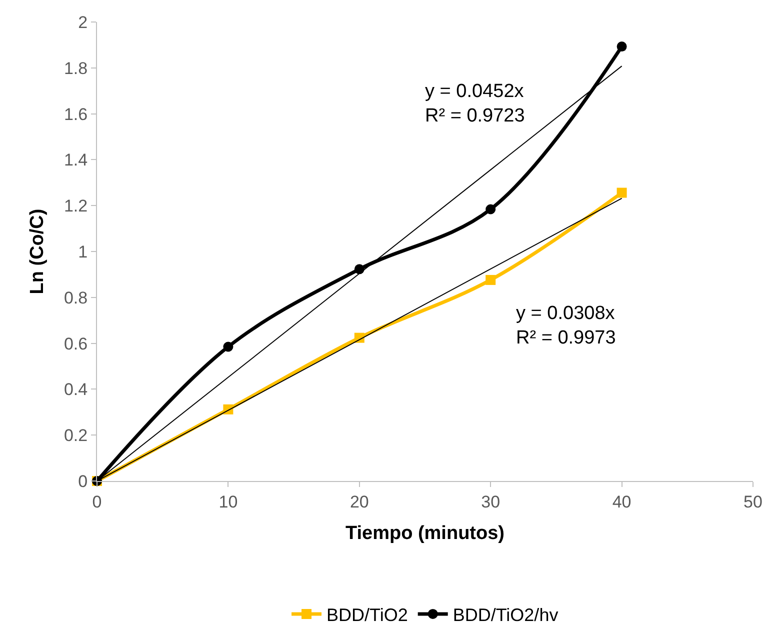 The width and height of the screenshot is (773, 644). What do you see at coordinates (76, 436) in the screenshot?
I see `y-tick-label: 0.2` at bounding box center [76, 436].